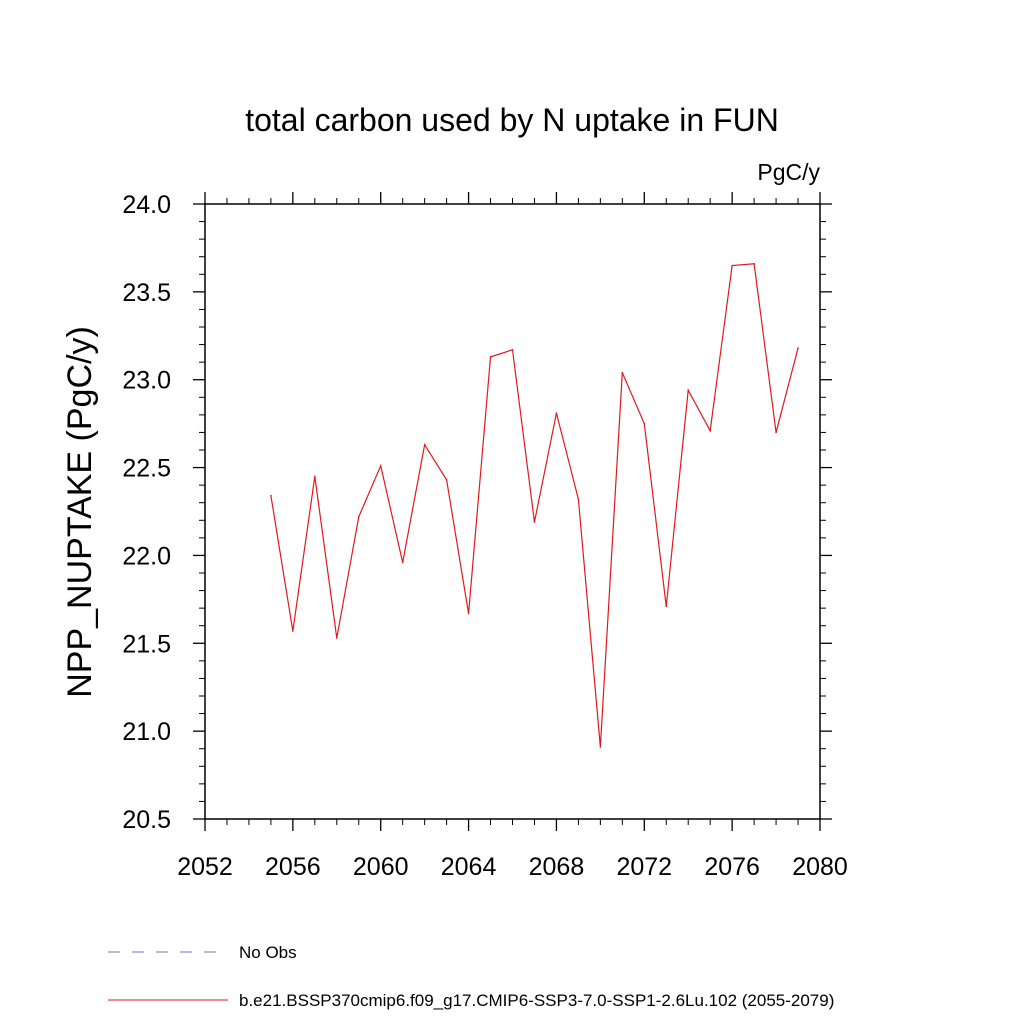  Describe the element at coordinates (644, 867) in the screenshot. I see `x-tick-label: 2072` at that location.